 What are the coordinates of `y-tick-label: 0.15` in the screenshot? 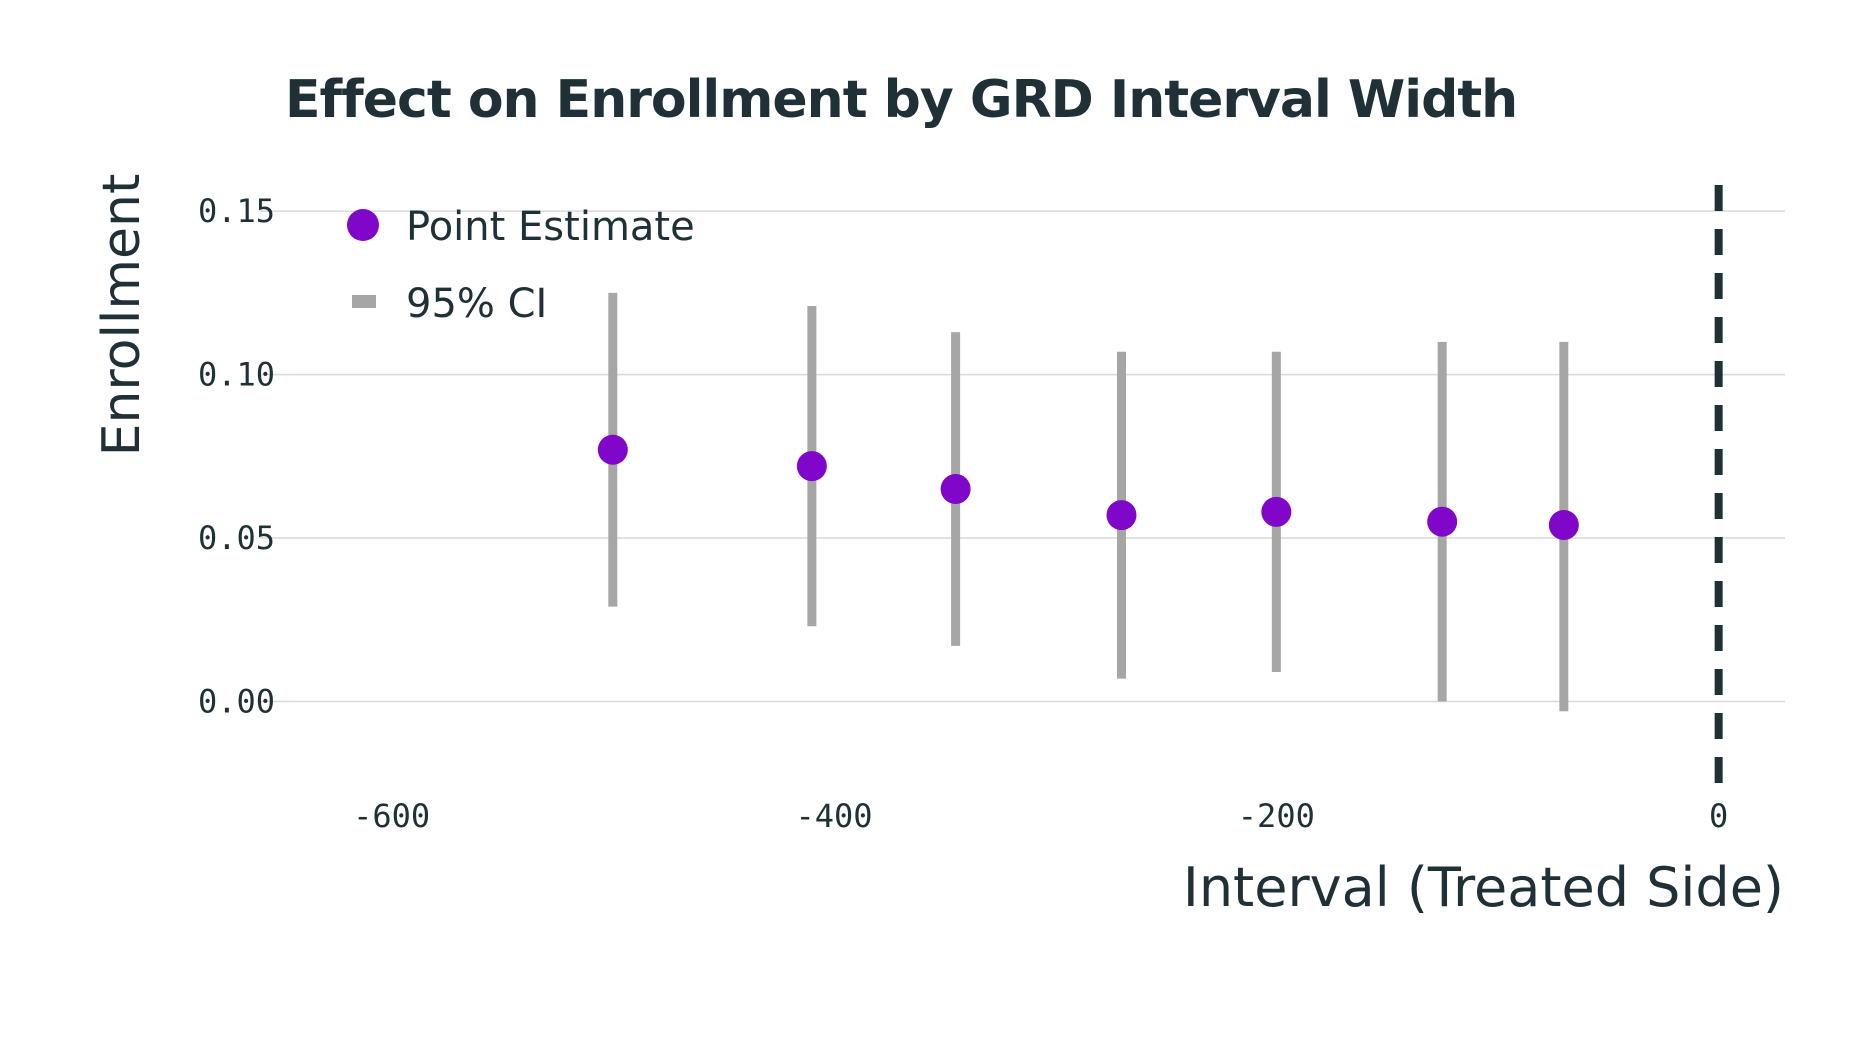 It's located at (236, 211).